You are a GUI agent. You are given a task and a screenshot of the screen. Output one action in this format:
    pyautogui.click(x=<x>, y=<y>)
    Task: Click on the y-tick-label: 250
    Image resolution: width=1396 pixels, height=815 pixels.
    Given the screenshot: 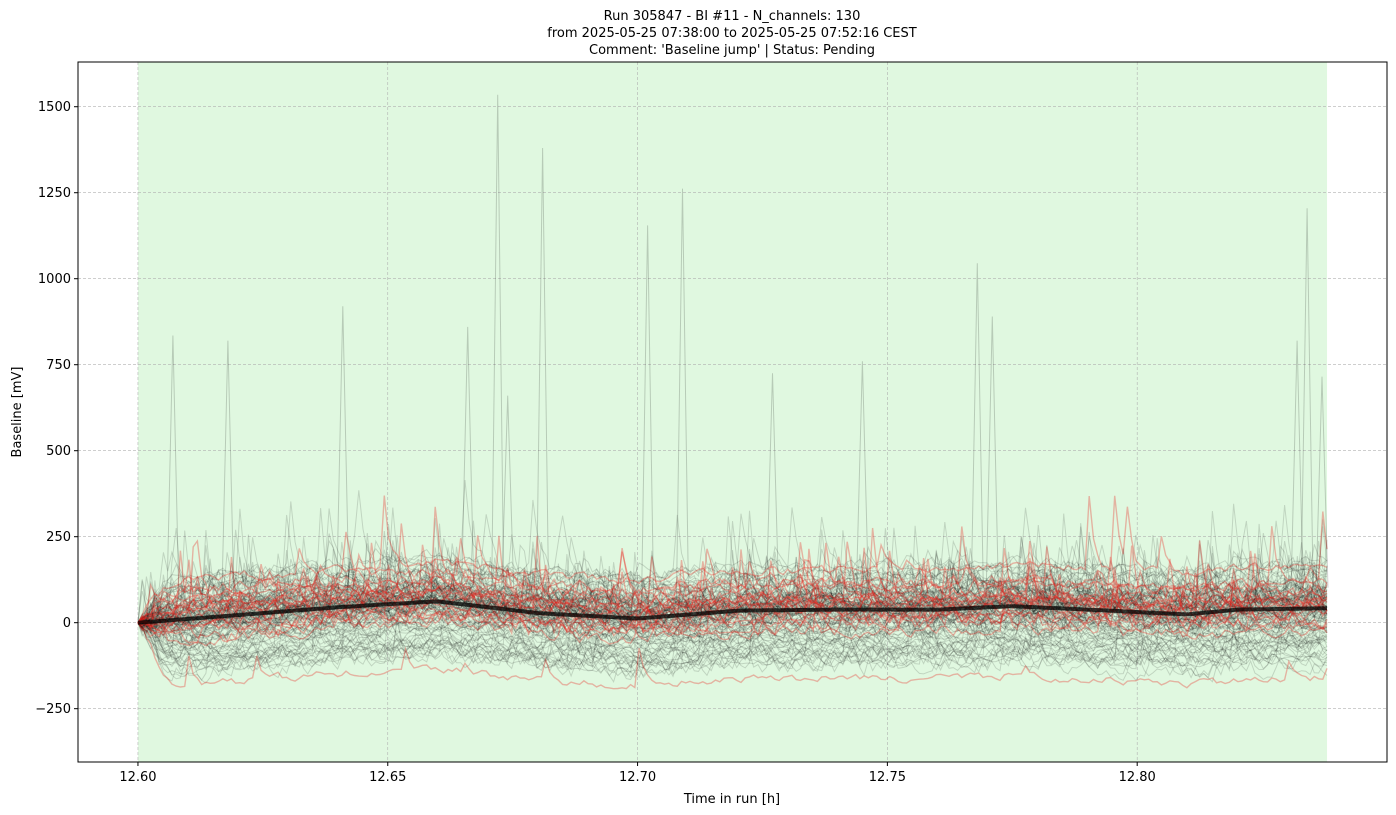 What is the action you would take?
    pyautogui.click(x=58, y=537)
    